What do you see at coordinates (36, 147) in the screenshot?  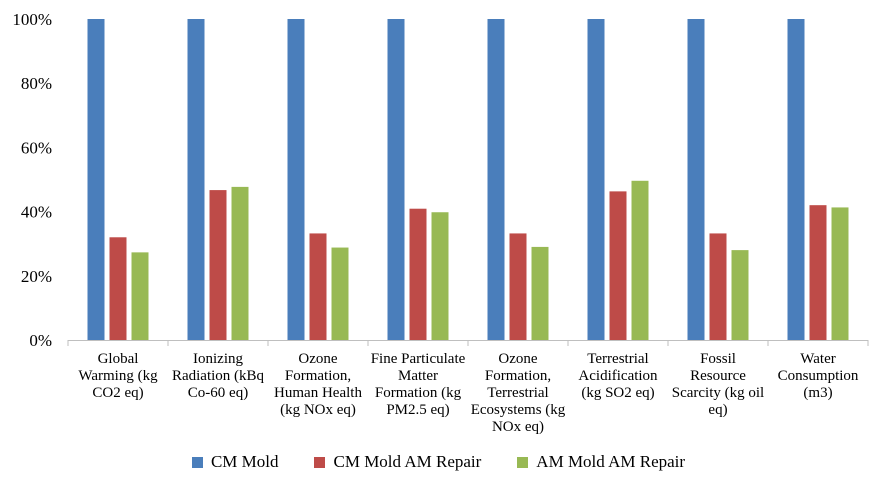 I see `y-tick-label: 60%` at bounding box center [36, 147].